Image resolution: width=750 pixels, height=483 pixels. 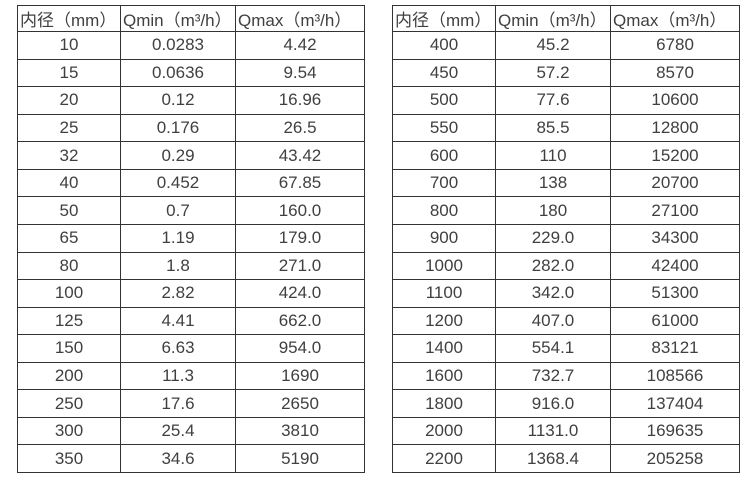 I want to click on table-cell-inner-diameter: 800, so click(x=444, y=210).